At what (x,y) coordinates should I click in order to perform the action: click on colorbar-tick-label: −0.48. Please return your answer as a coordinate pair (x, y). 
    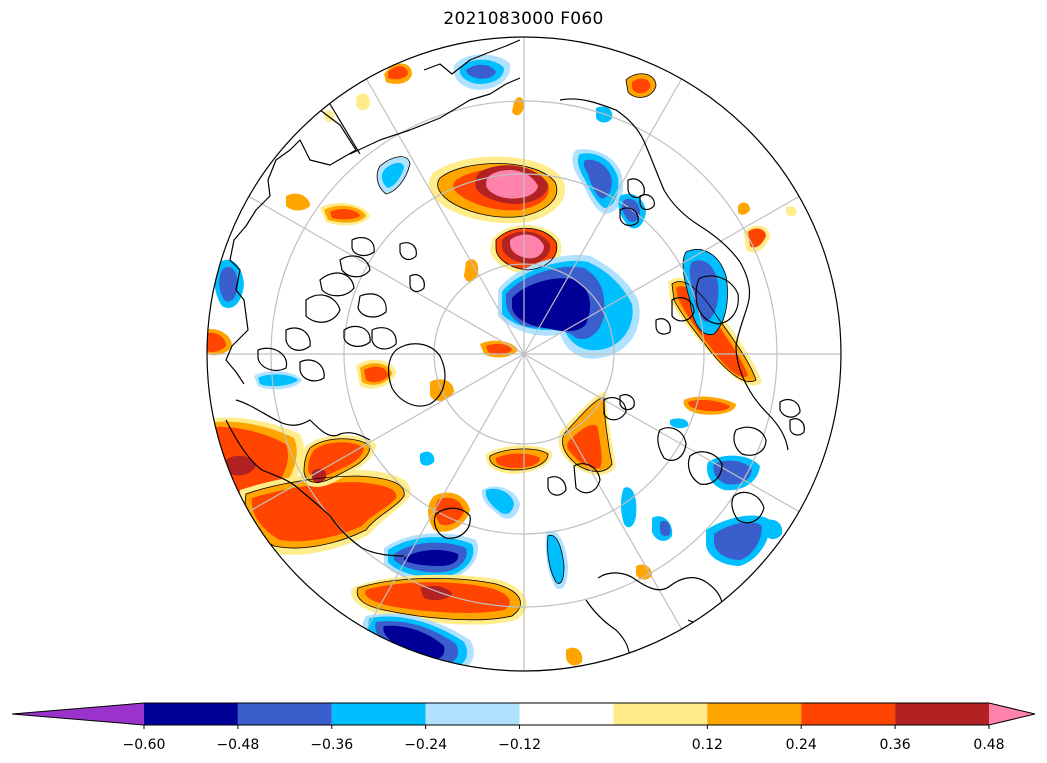
    Looking at the image, I should click on (237, 745).